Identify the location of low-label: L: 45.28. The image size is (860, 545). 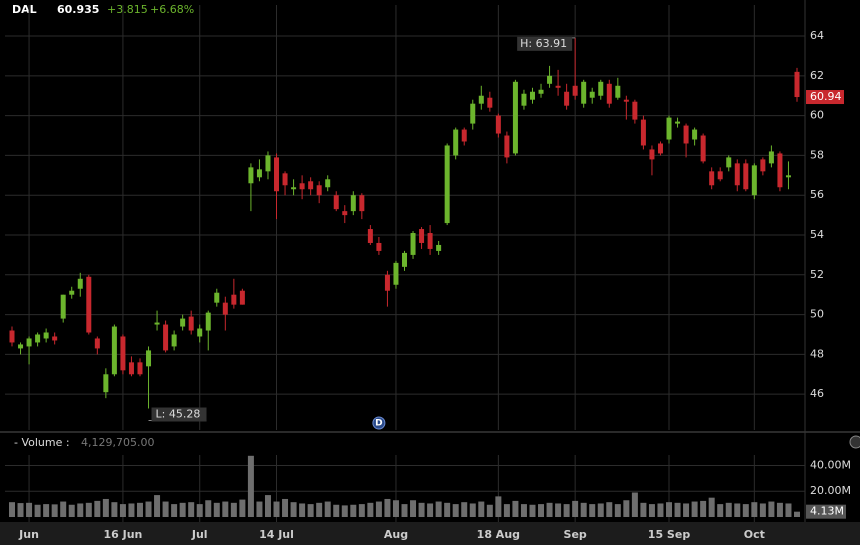
(178, 414).